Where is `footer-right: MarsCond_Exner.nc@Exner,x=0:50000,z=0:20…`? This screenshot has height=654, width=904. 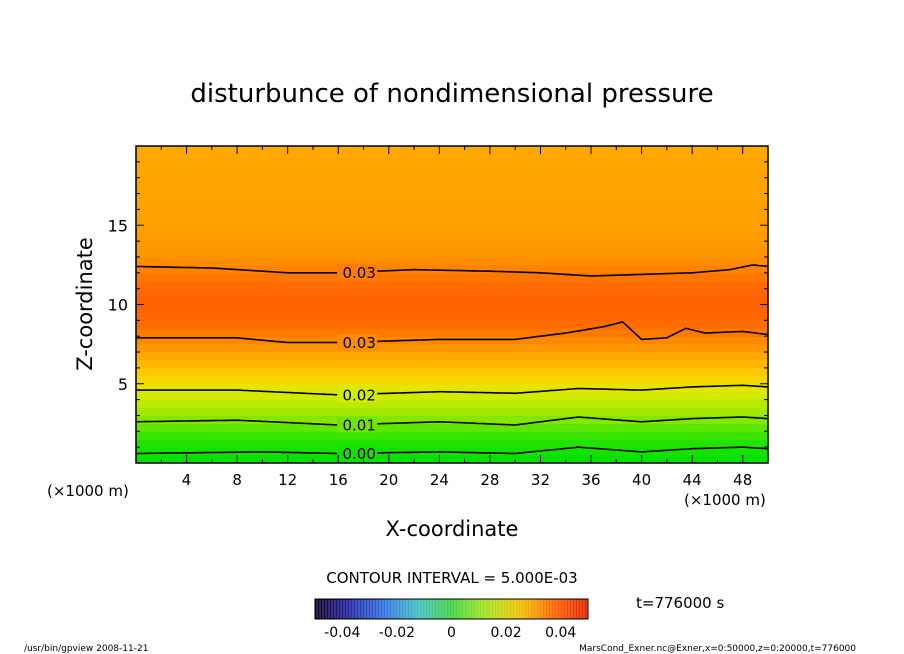
footer-right: MarsCond_Exner.nc@Exner,x=0:50000,z=0:20… is located at coordinates (717, 649).